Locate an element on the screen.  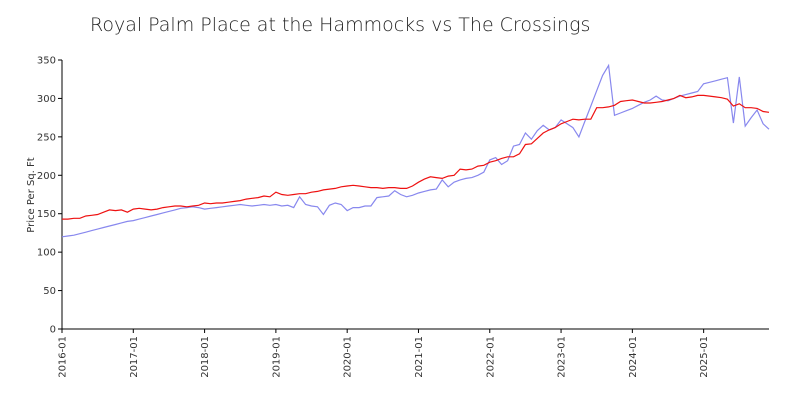
y-tick-label: 200 is located at coordinates (46, 176).